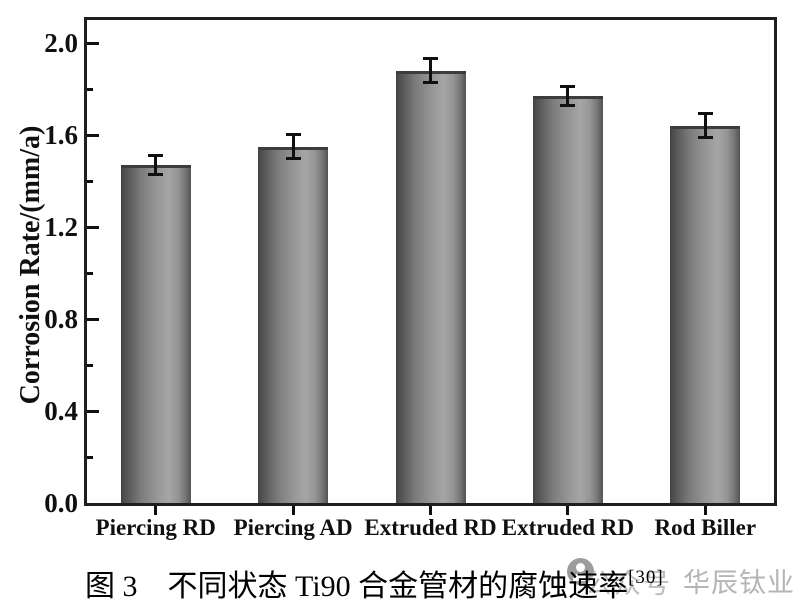 This screenshot has width=794, height=615. Describe the element at coordinates (61, 411) in the screenshot. I see `y-tick-label: 0.4` at that location.